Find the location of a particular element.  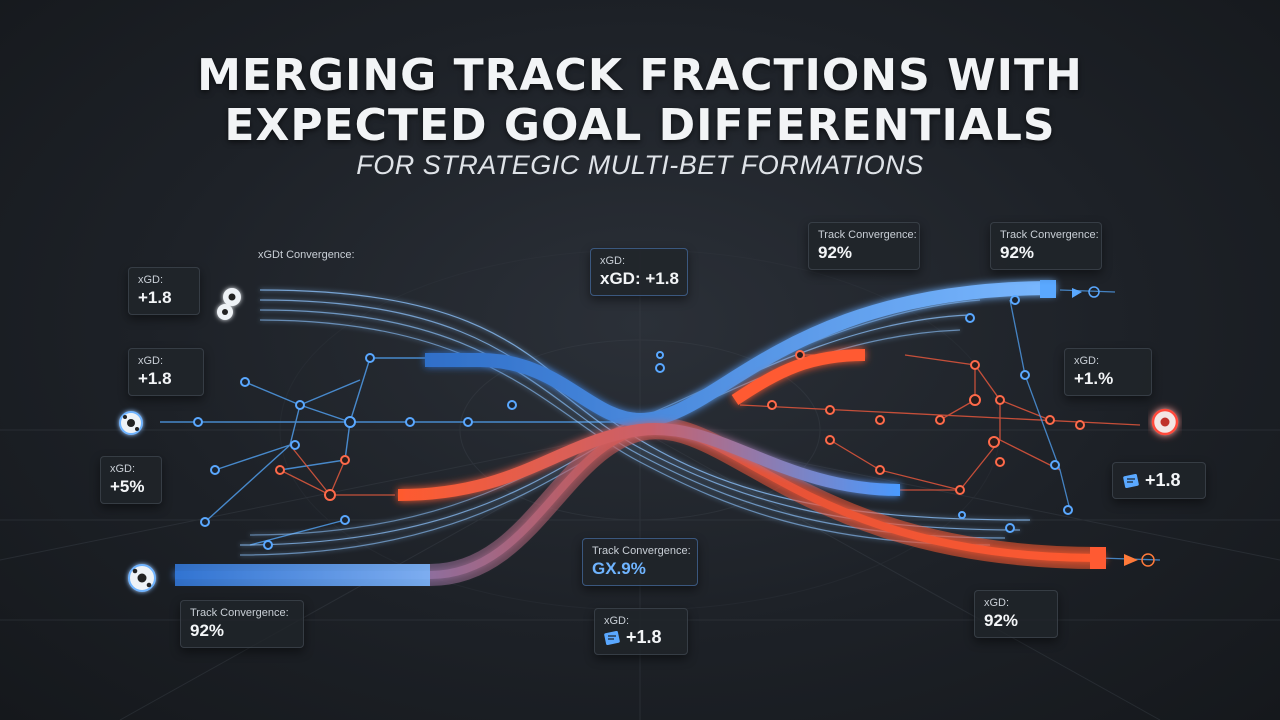

track-card-center-bottom: Track Convergence: GX.9% is located at coordinates (640, 562).